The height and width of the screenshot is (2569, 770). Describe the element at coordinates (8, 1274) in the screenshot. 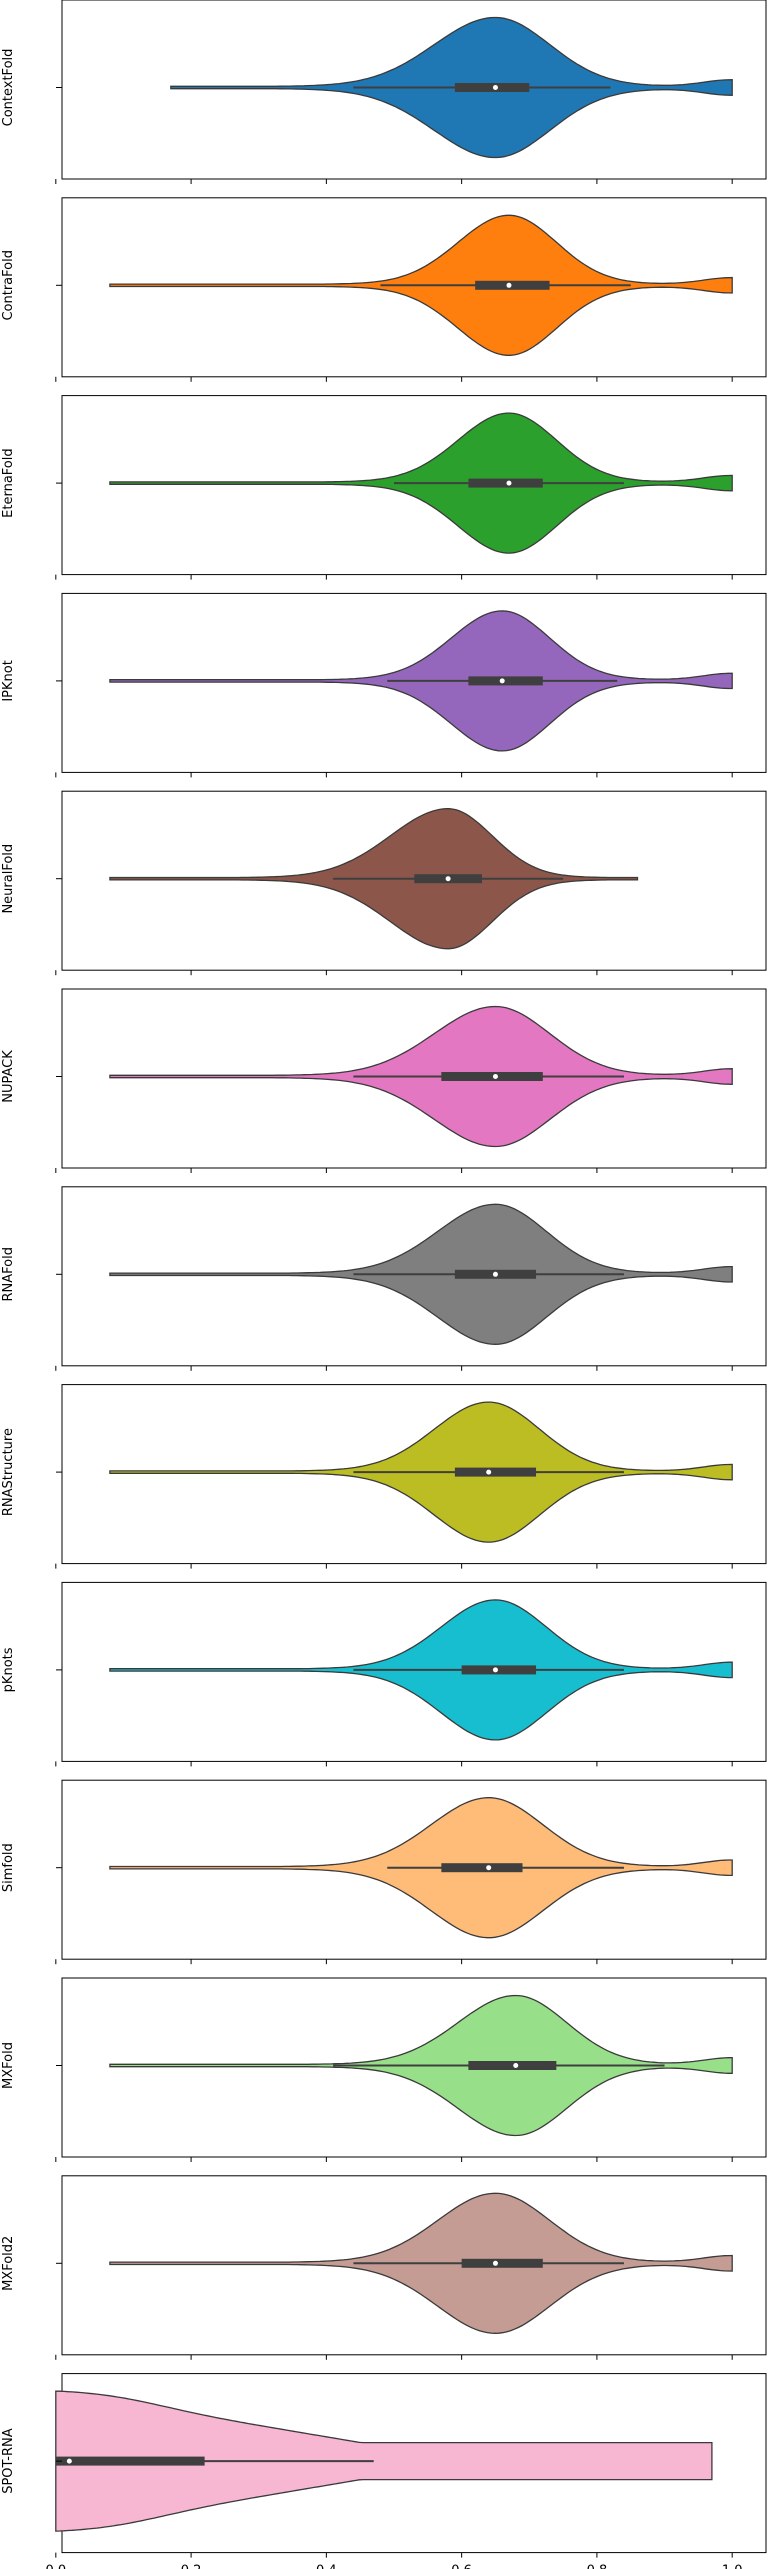

I see `y-label-rnafold: RNAFold` at that location.